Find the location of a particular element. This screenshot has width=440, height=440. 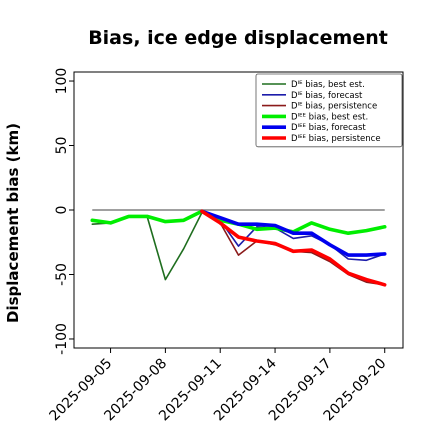

y-tick-label: 0 is located at coordinates (62, 210).